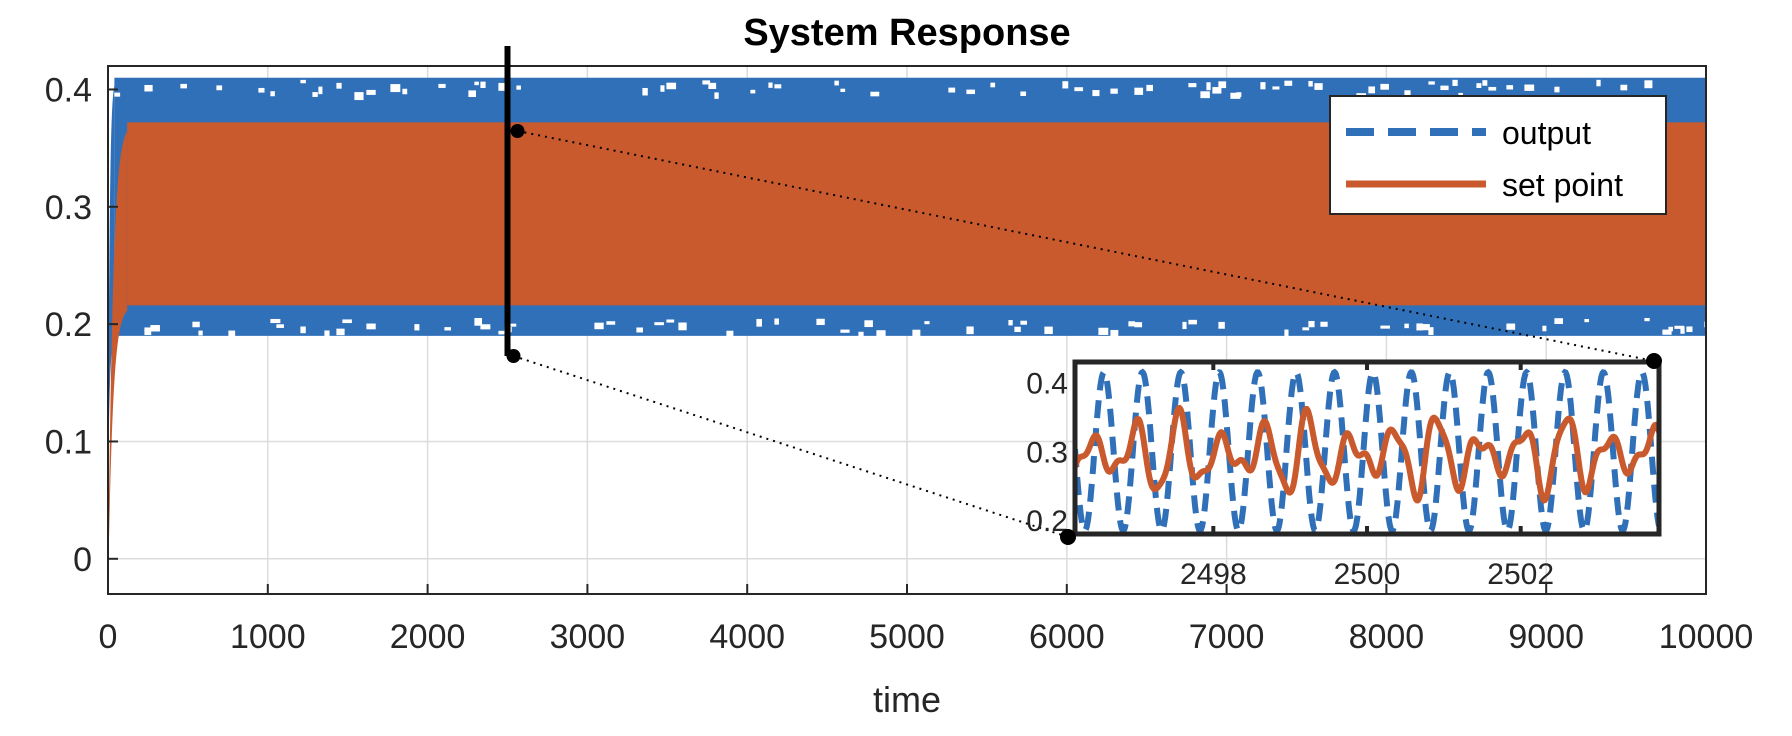  What do you see at coordinates (108, 637) in the screenshot?
I see `x-tick-label: 0` at bounding box center [108, 637].